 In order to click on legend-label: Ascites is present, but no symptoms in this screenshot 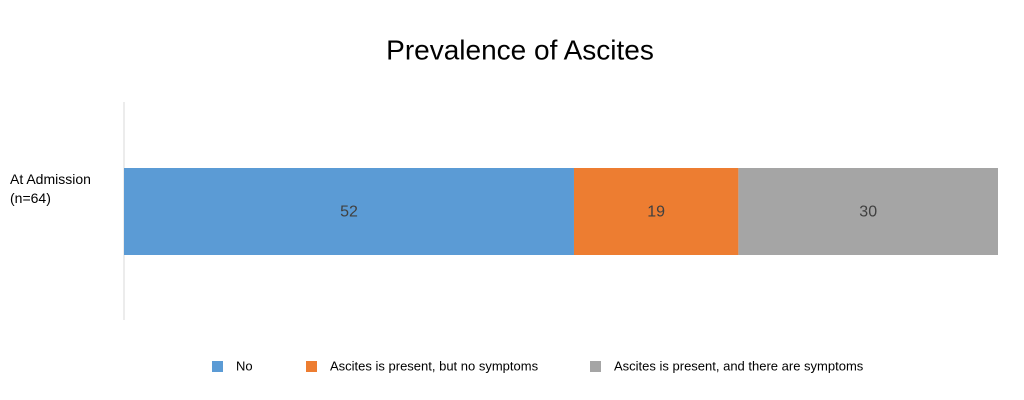, I will do `click(434, 365)`.